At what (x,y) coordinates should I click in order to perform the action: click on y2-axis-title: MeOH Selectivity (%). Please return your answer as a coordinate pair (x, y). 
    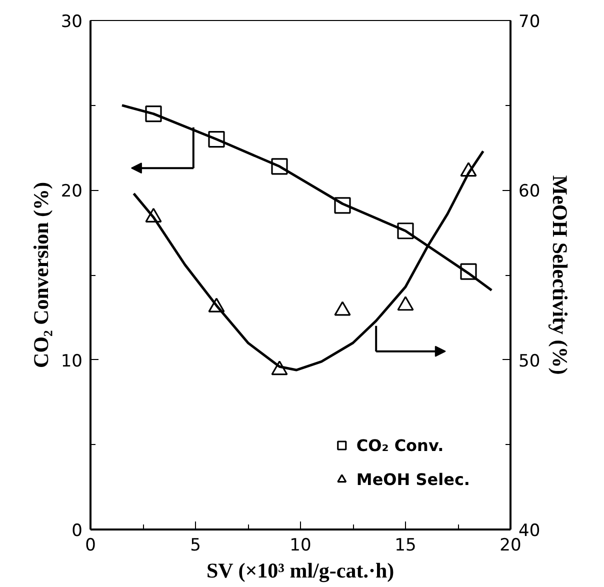
    Looking at the image, I should click on (560, 275).